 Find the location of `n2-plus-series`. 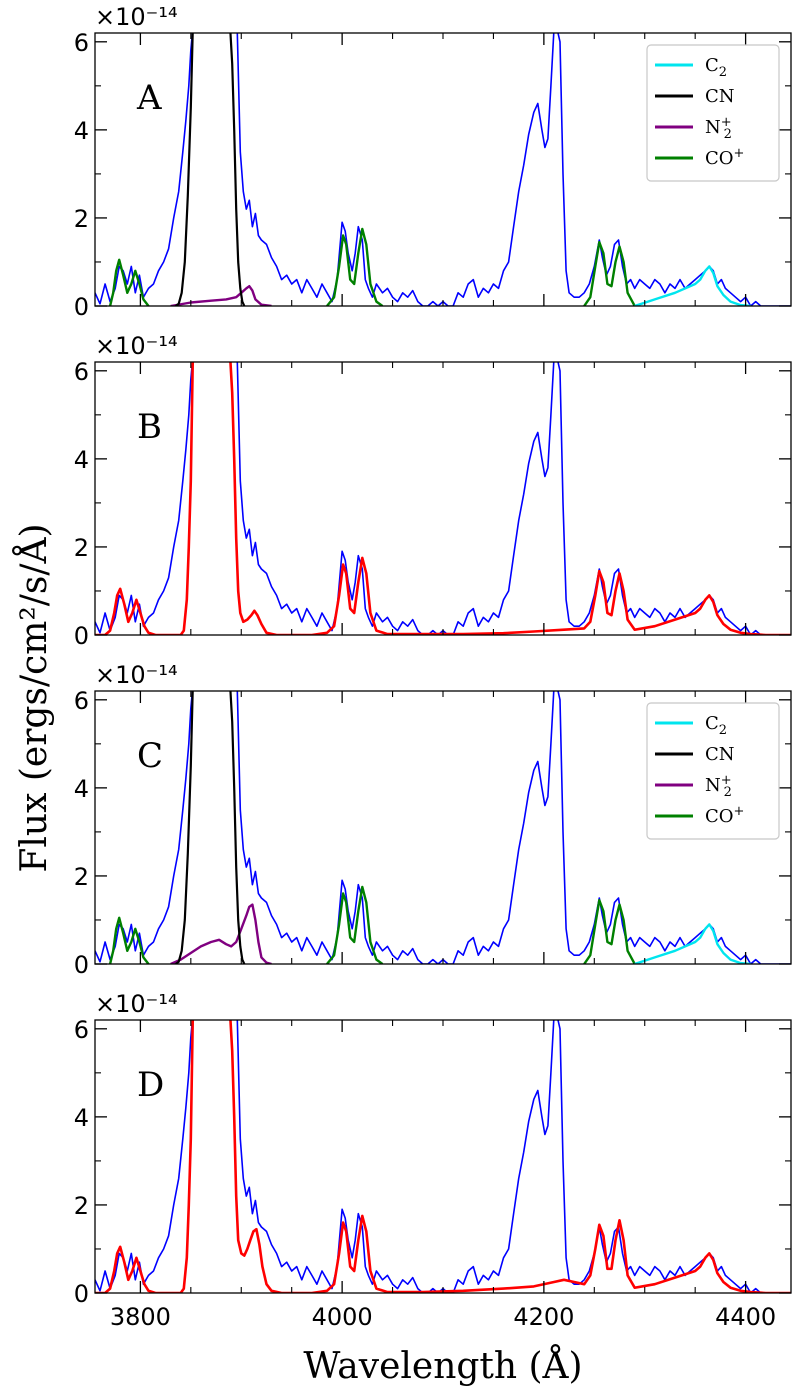

n2-plus-series is located at coordinates (221, 295).